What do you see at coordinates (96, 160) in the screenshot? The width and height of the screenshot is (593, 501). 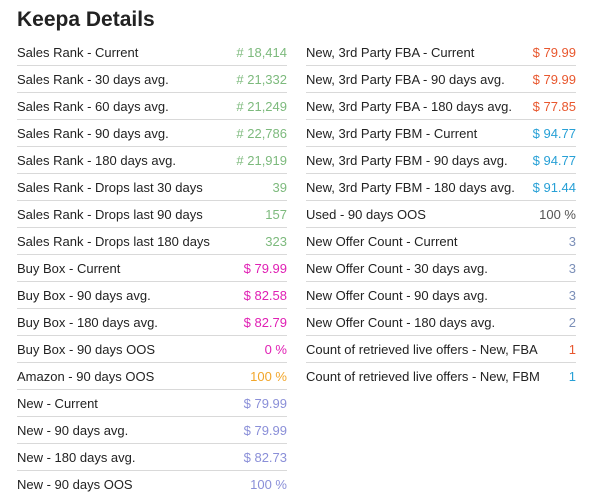 I see `detail-label: Sales Rank - 180 days avg.` at bounding box center [96, 160].